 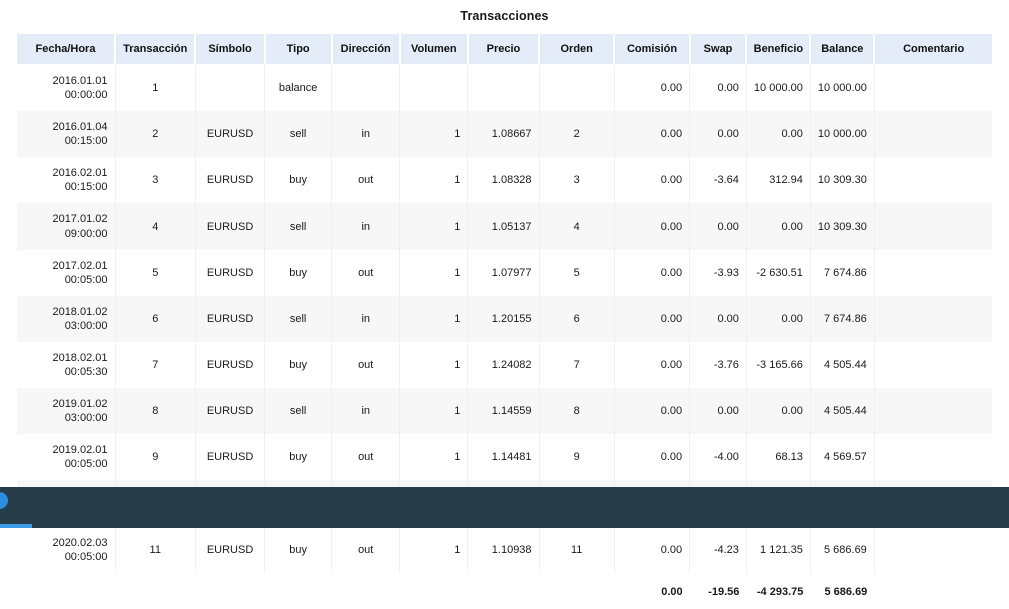 I want to click on column-header-orden: Orden, so click(x=577, y=49).